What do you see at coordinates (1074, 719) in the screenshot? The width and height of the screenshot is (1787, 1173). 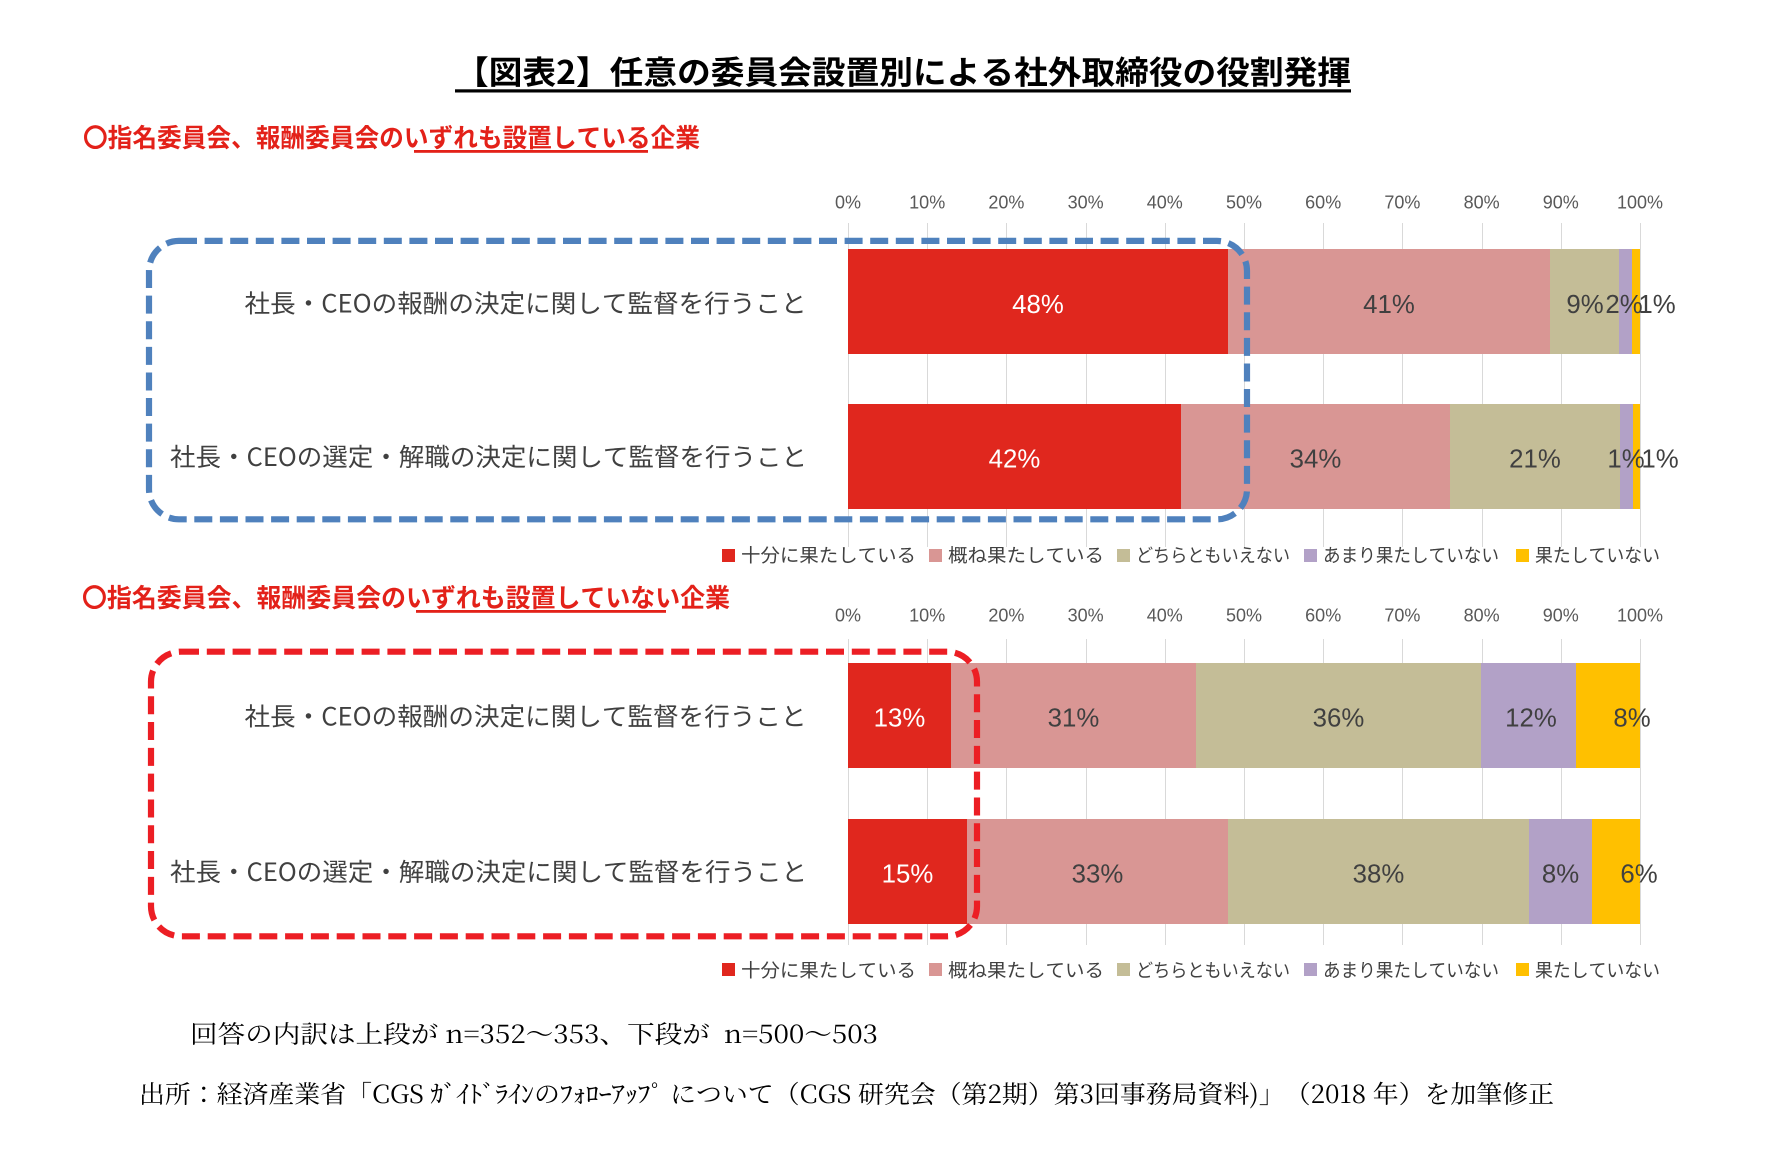 I see `svg-text: 31%` at bounding box center [1074, 719].